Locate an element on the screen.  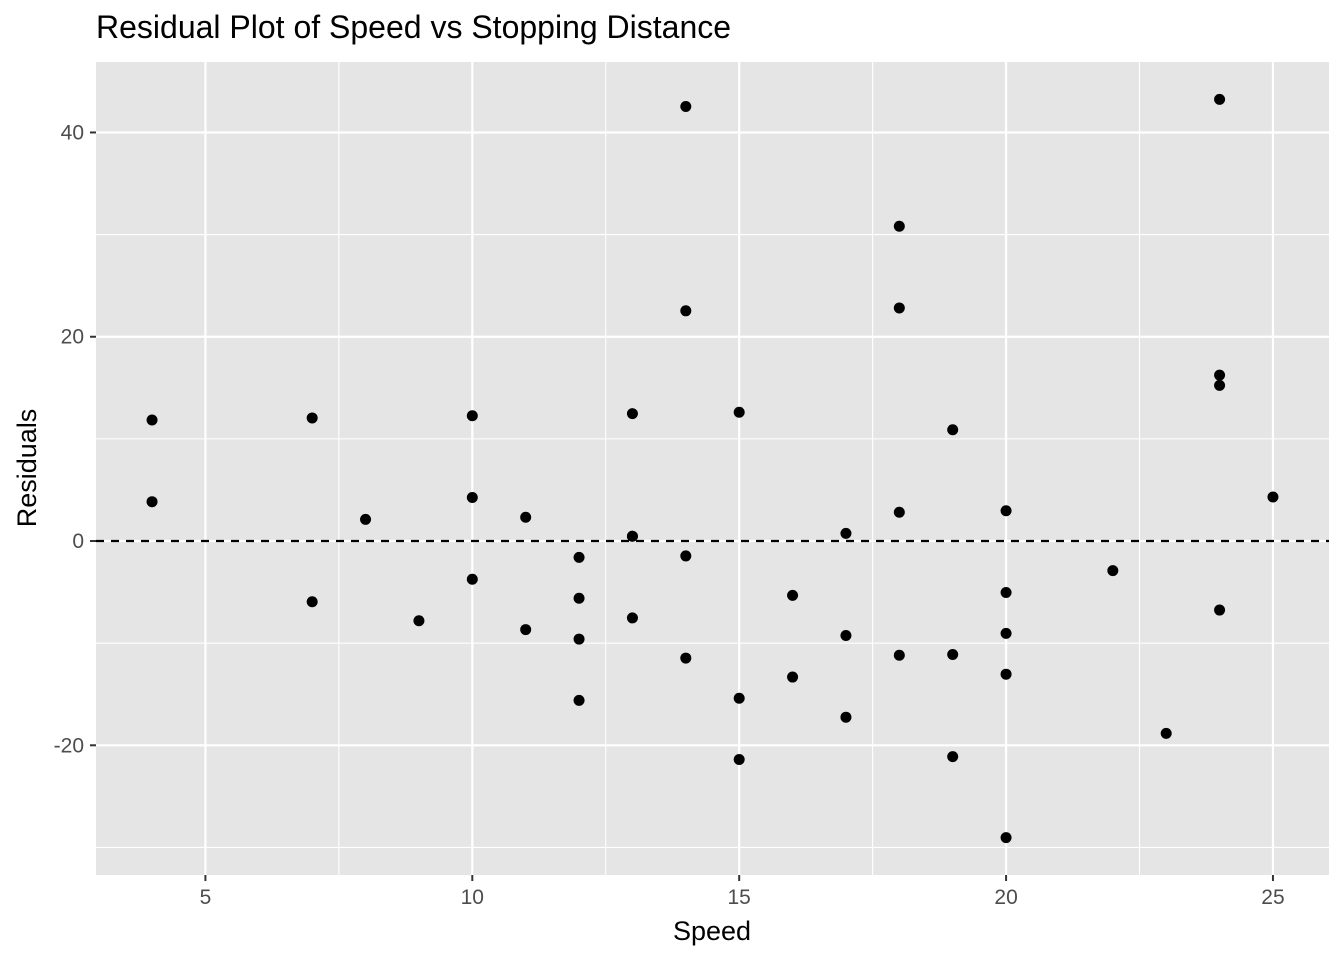
x-tick-label: 25 is located at coordinates (1272, 897).